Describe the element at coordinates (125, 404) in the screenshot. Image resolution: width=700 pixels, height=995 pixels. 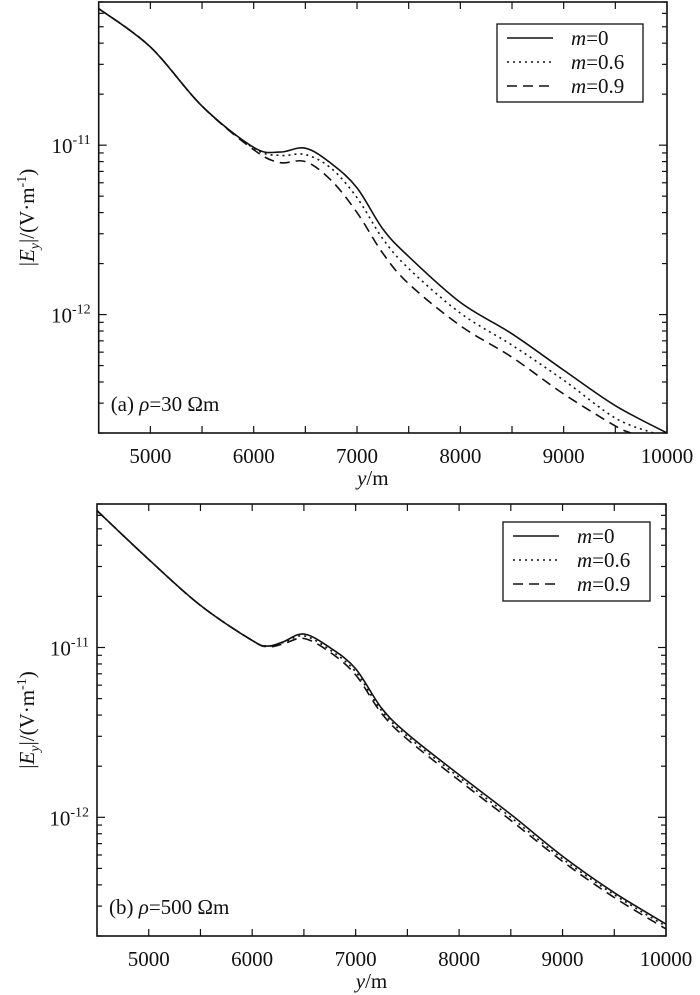
I see `text-span: (a)` at that location.